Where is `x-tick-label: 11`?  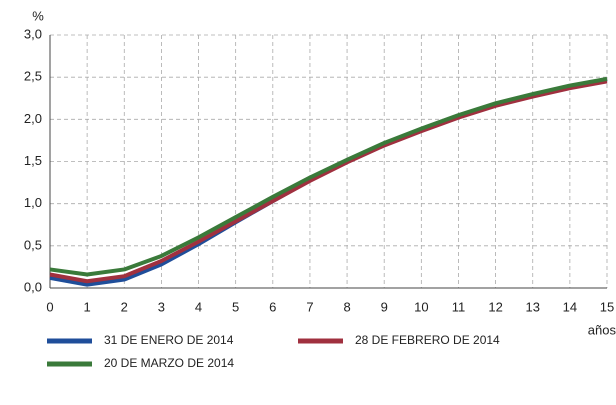 x-tick-label: 11 is located at coordinates (459, 306).